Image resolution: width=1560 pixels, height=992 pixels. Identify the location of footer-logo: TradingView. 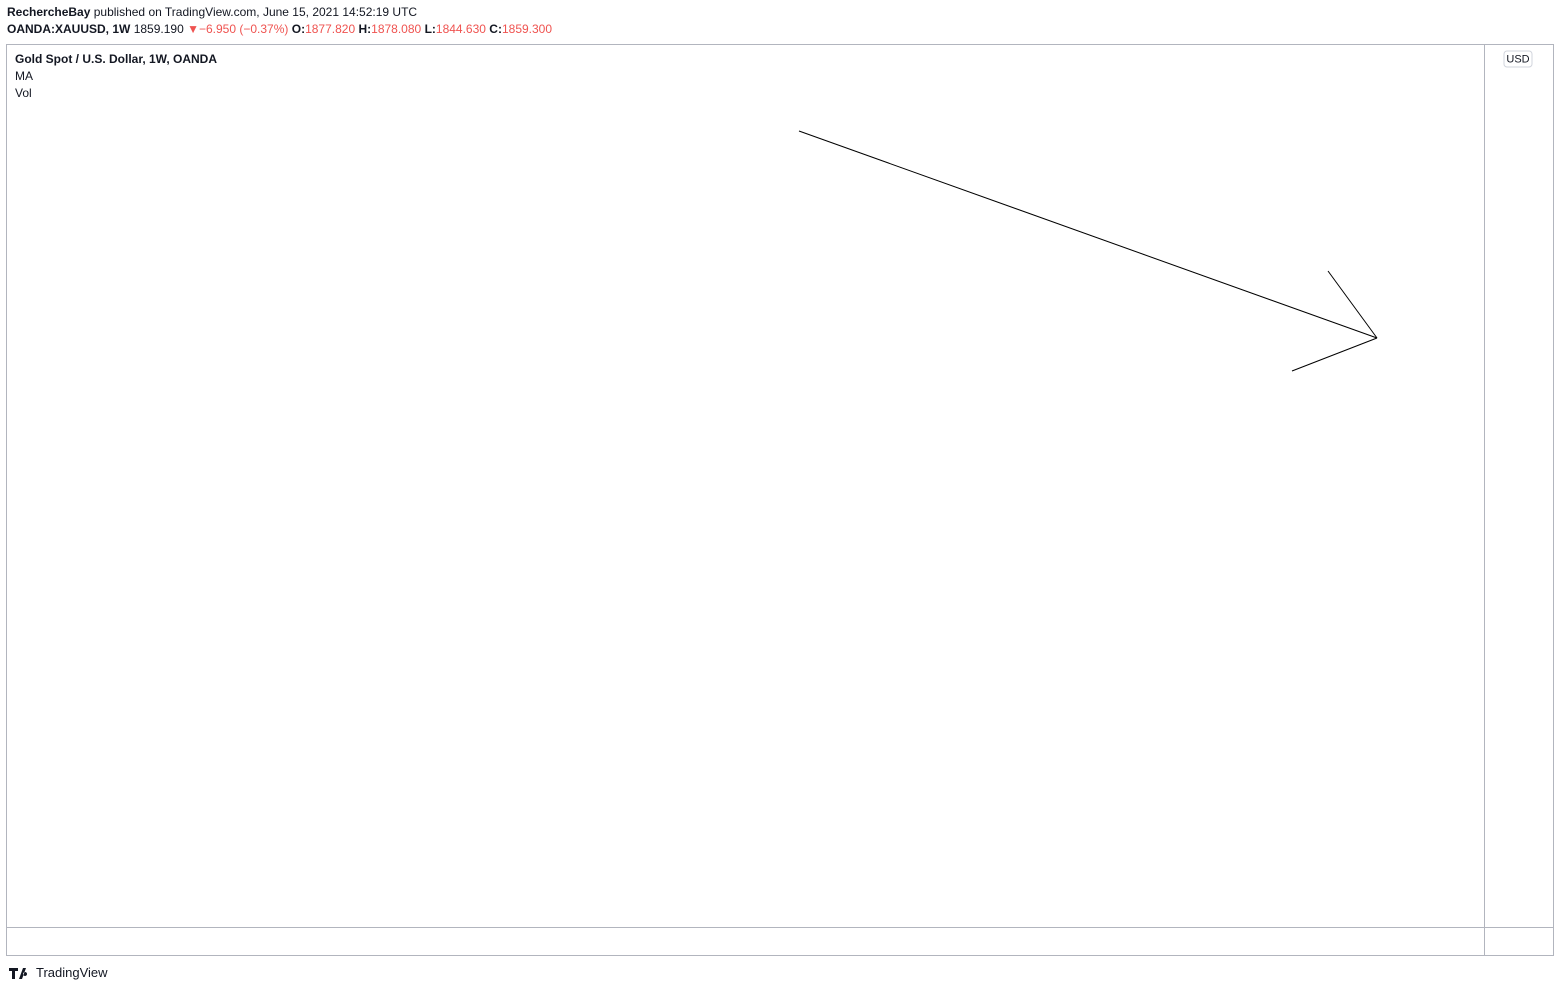
(58, 972).